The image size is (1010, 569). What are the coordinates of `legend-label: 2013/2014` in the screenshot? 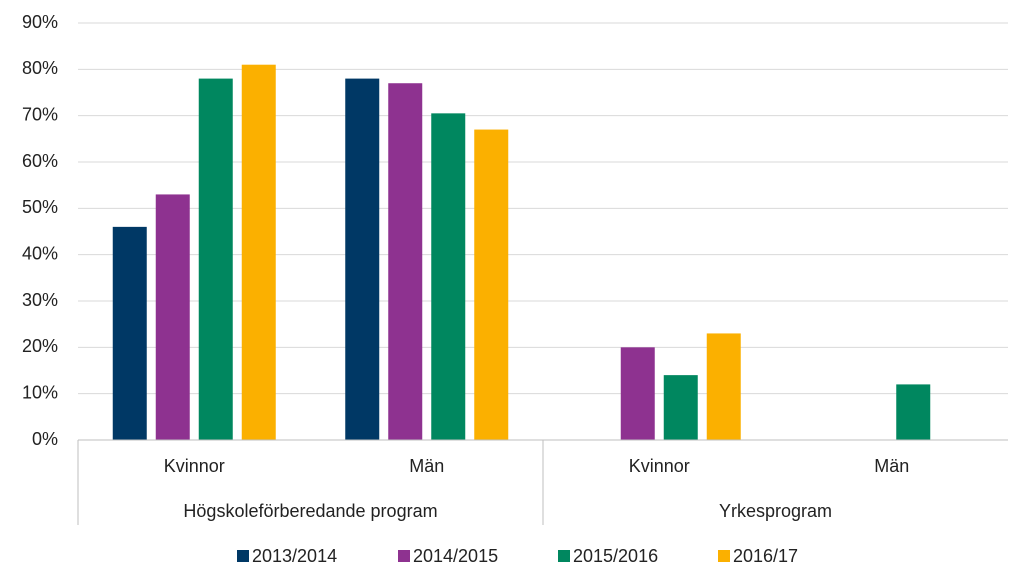 It's located at (294, 556).